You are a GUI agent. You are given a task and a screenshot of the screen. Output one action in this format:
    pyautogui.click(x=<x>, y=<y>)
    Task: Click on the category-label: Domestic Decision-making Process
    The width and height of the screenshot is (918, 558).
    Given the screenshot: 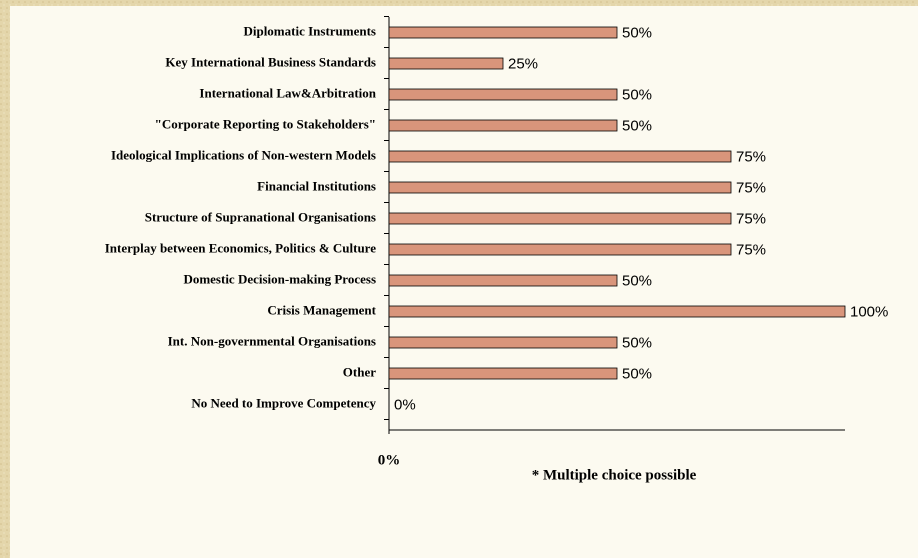 What is the action you would take?
    pyautogui.click(x=279, y=278)
    